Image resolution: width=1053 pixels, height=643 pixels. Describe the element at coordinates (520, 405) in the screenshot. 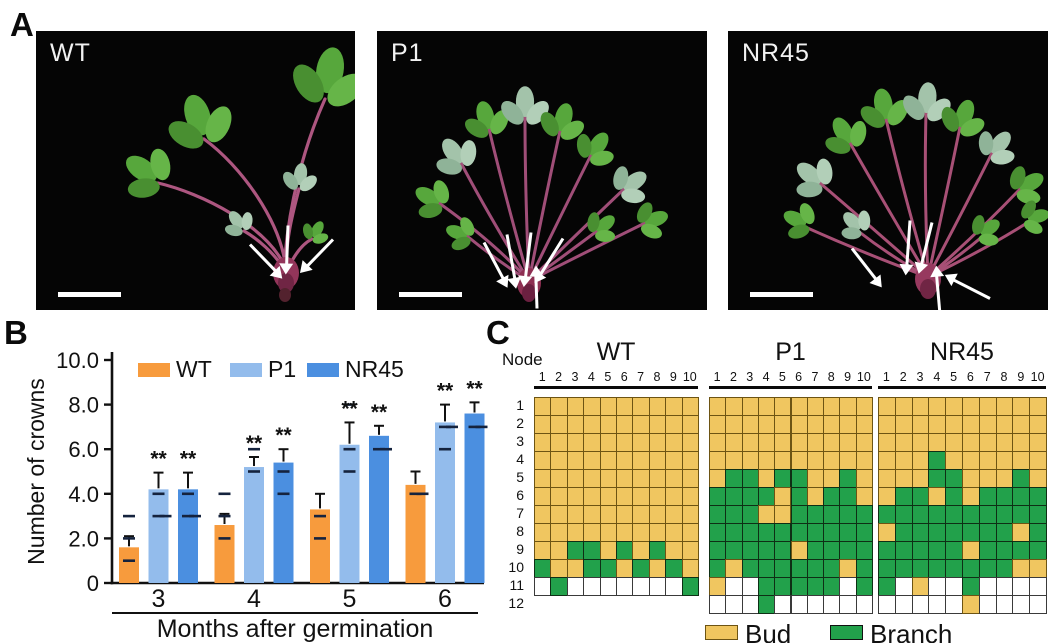

I see `node-row-label: 1` at that location.